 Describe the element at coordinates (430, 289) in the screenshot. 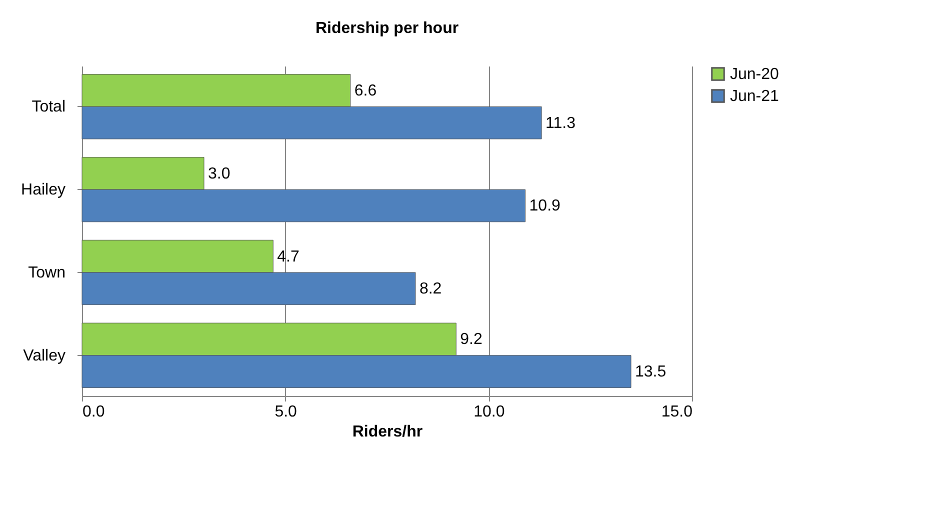

I see `data-label: 8.2` at that location.